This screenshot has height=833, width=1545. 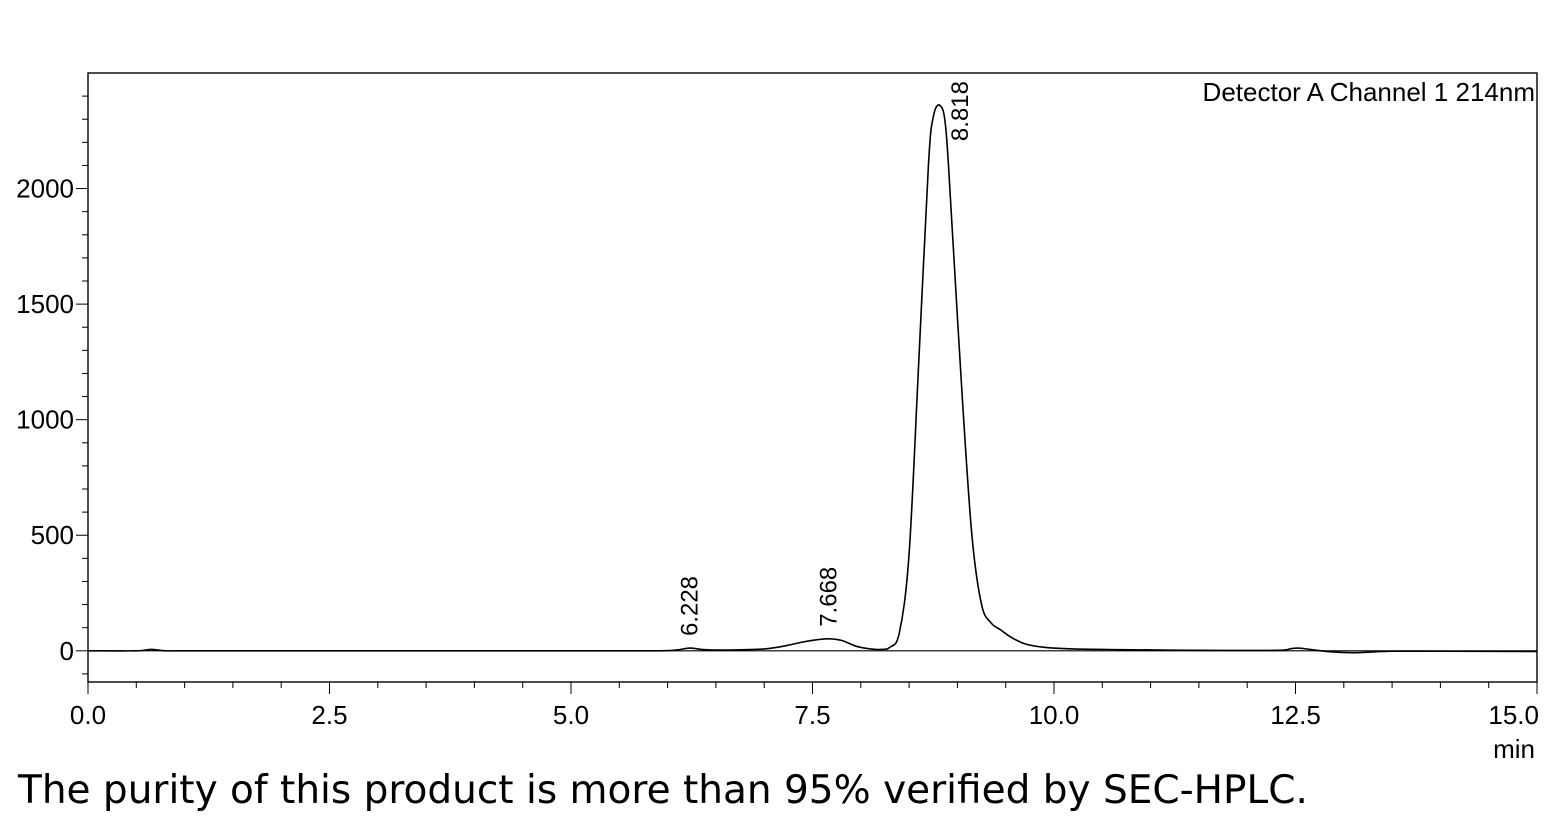 I want to click on x-tick-label: 5.0, so click(x=571, y=715).